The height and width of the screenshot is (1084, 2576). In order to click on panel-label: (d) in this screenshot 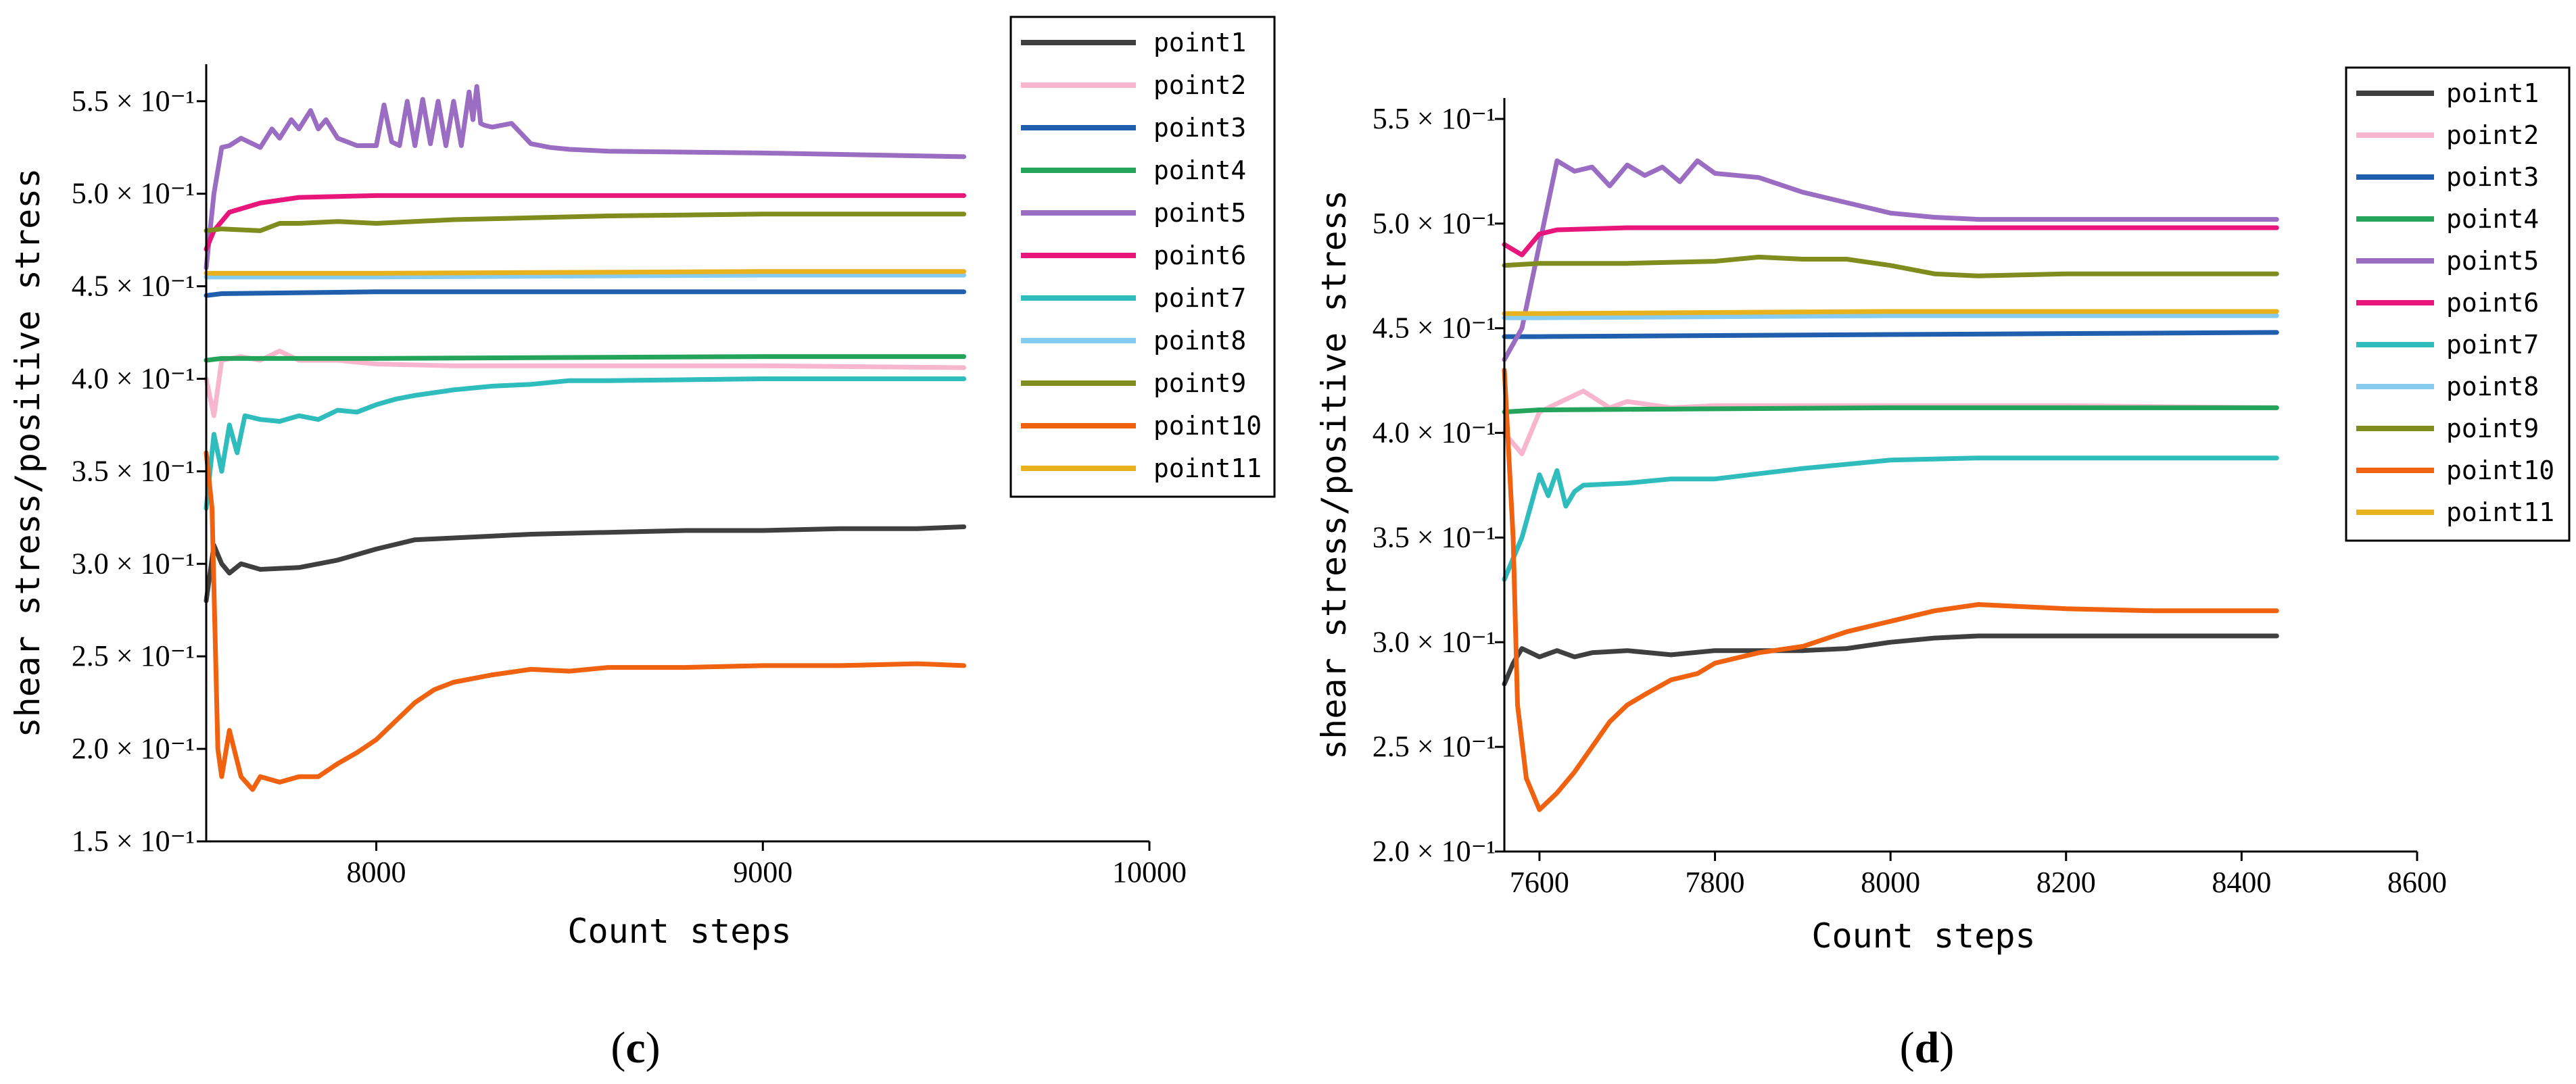, I will do `click(1927, 1048)`.